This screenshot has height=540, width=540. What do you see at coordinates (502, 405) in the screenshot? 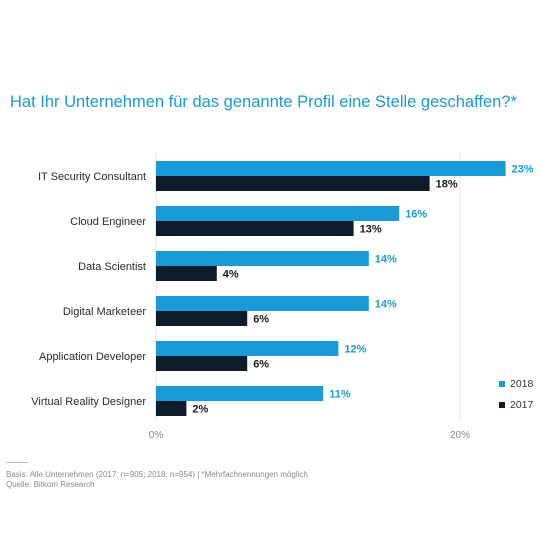
I see `legend-swatch-2017` at bounding box center [502, 405].